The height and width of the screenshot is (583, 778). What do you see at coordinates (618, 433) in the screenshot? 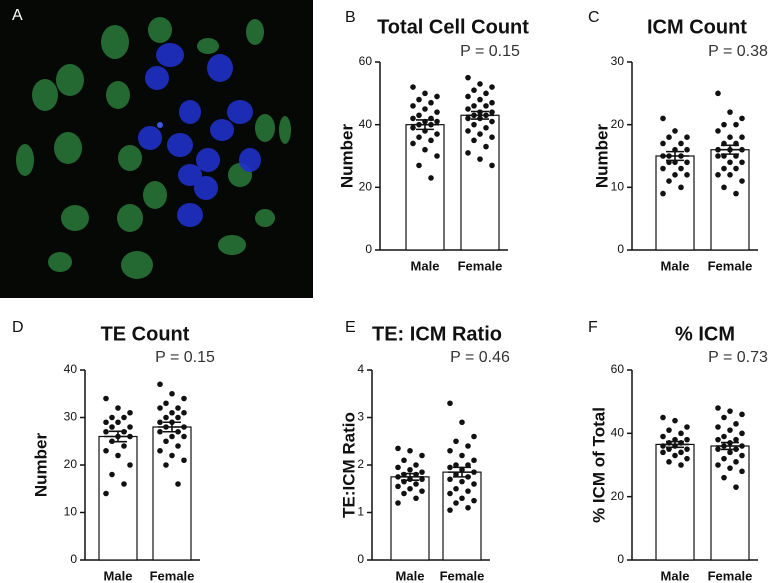
I see `y-tick-label: 40` at bounding box center [618, 433].